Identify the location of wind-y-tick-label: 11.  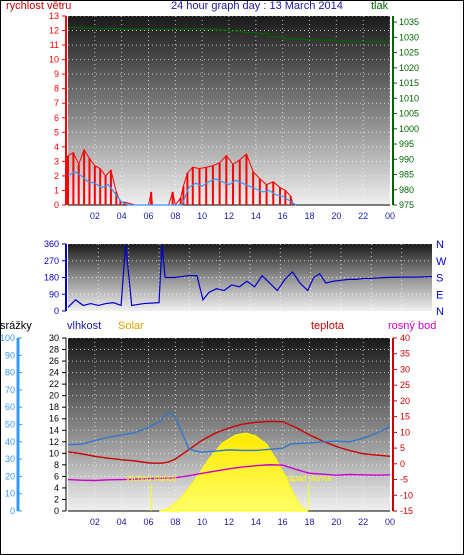
(54, 45).